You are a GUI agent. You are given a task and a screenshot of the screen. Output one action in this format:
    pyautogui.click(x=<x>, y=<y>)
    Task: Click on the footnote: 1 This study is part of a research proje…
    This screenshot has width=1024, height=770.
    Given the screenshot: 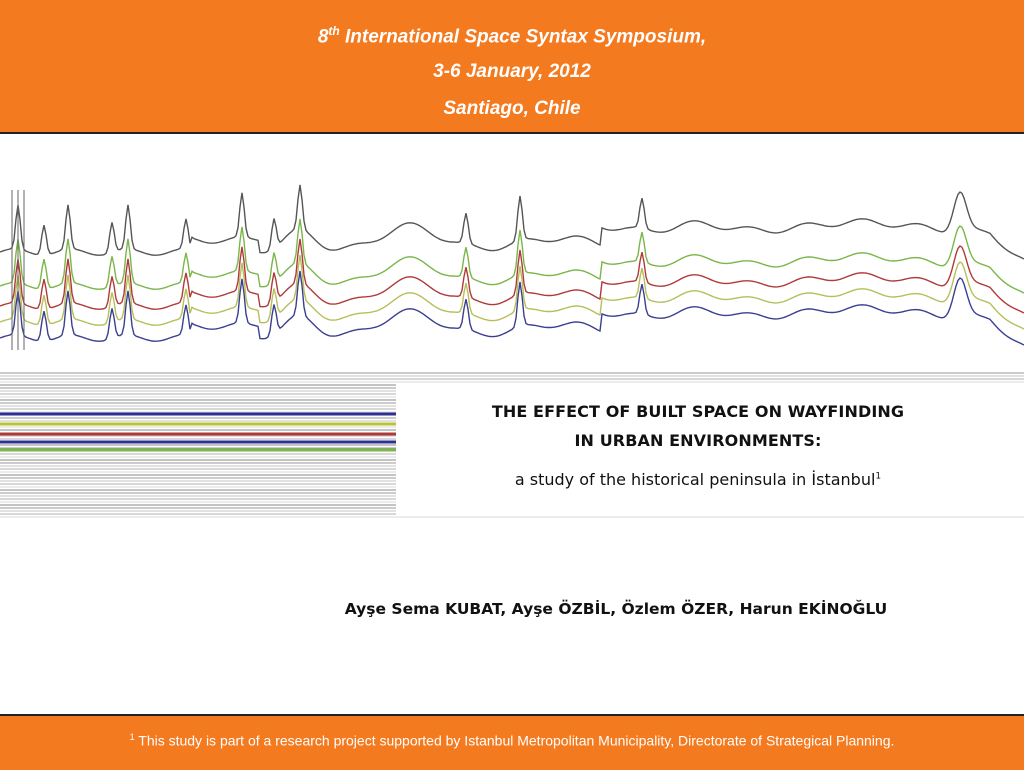 What is the action you would take?
    pyautogui.click(x=512, y=740)
    